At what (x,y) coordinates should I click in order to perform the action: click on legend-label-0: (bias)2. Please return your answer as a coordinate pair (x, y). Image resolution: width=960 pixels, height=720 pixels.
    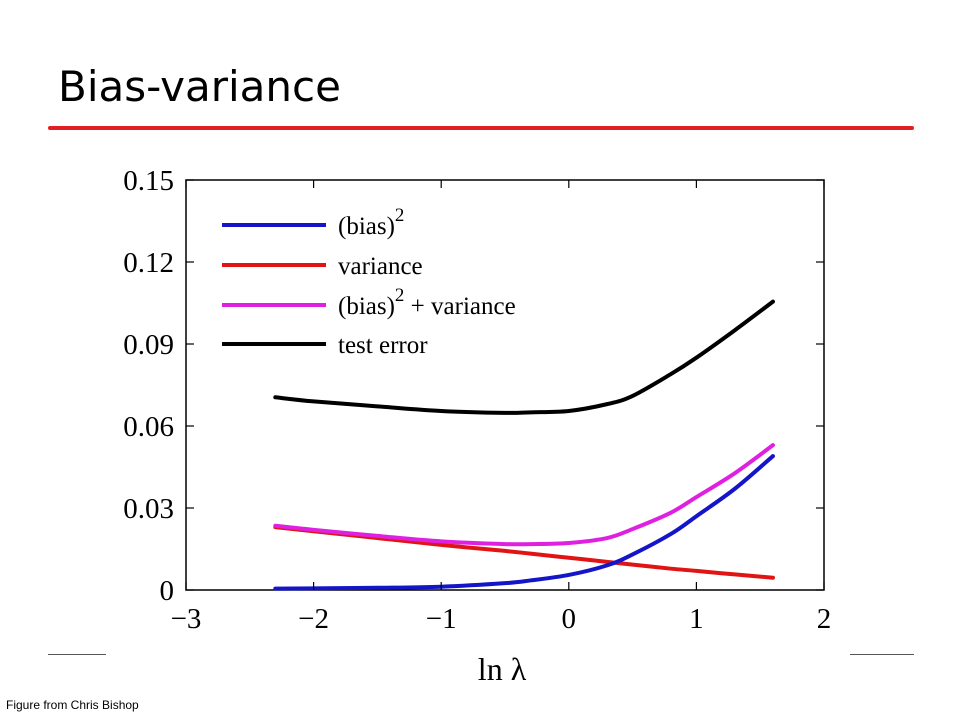
    Looking at the image, I should click on (371, 222).